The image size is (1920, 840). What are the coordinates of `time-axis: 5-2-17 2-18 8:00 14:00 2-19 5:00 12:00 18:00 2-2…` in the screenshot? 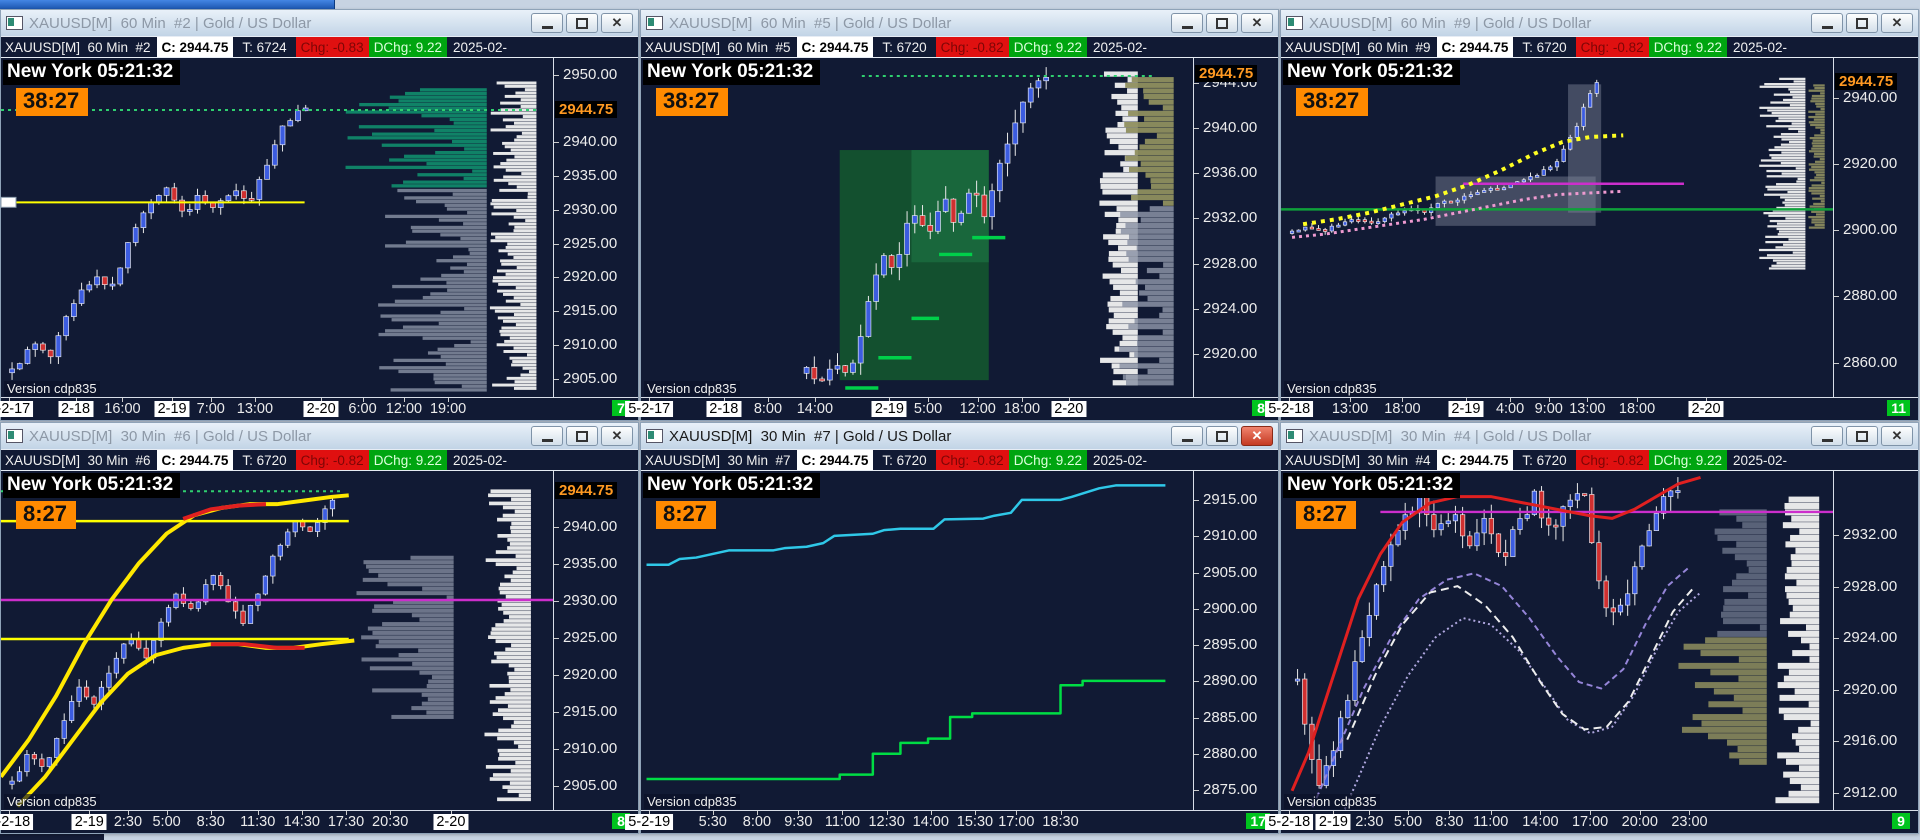 It's located at (951, 409).